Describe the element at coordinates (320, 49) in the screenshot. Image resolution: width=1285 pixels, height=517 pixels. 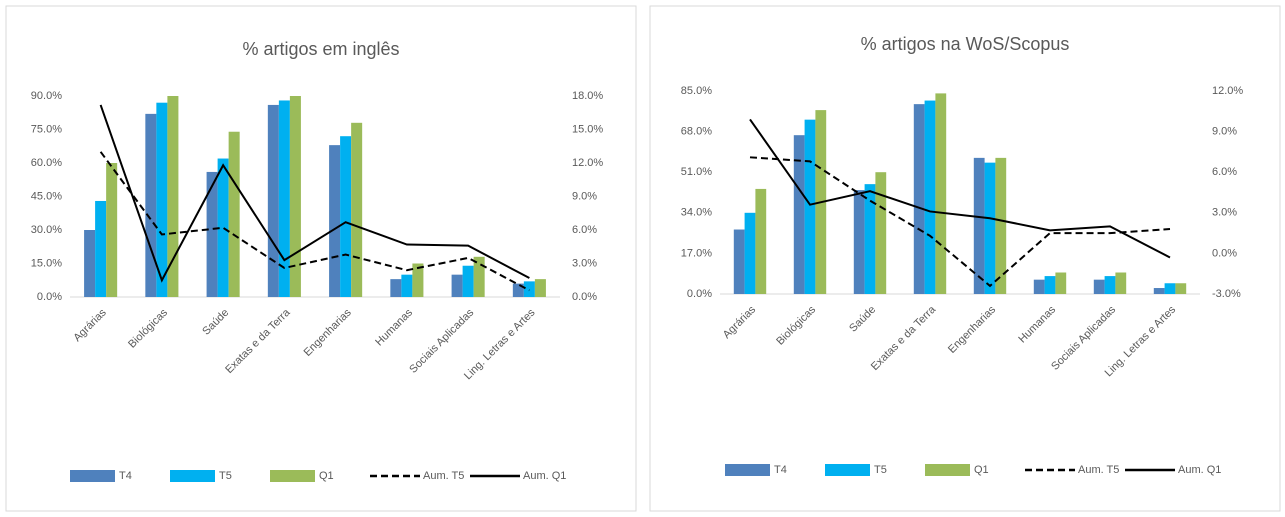
I see `chart-title: % artigos em inglês` at that location.